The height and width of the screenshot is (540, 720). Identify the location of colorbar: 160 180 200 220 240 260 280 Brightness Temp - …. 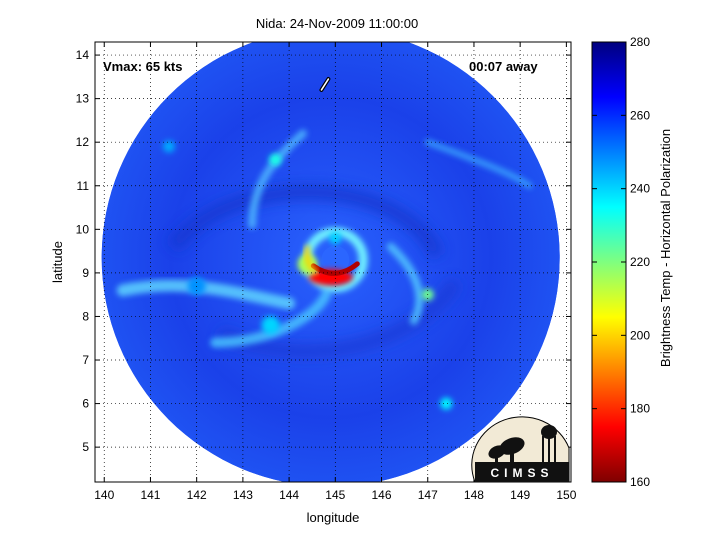
(632, 262).